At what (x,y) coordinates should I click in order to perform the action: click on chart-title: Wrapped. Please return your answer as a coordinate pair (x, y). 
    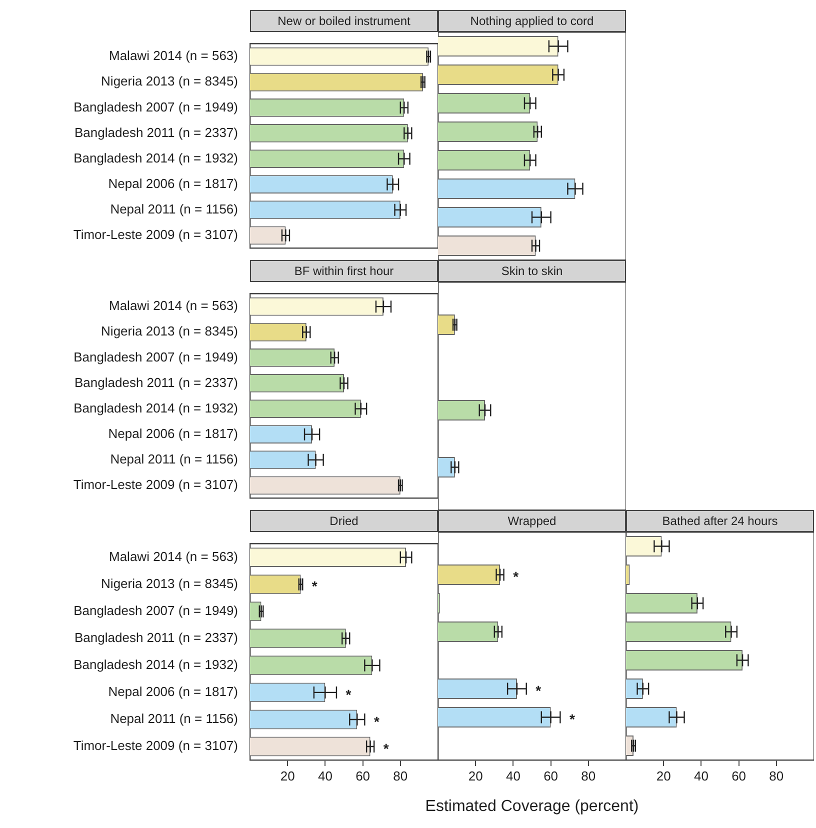
    Looking at the image, I should click on (532, 521).